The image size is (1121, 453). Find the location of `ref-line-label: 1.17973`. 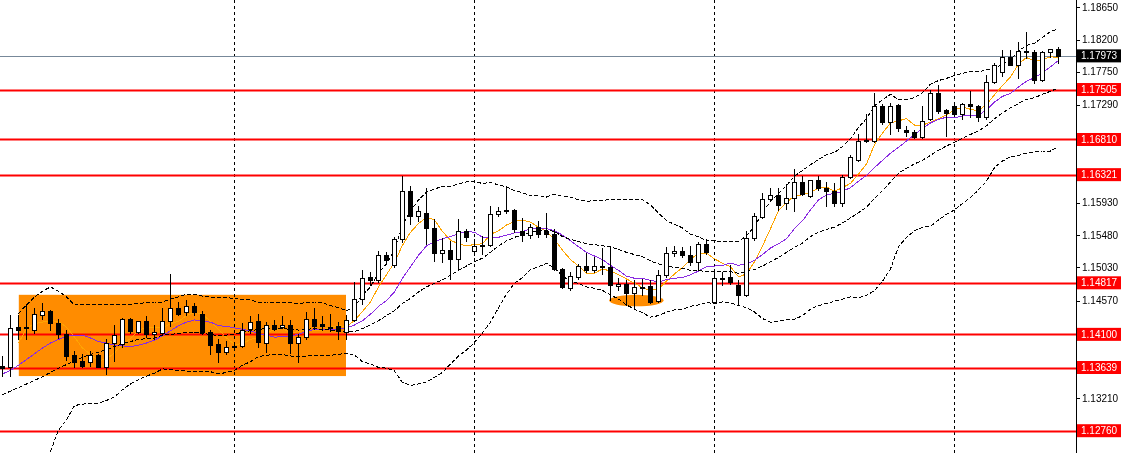

ref-line-label: 1.17973 is located at coordinates (1099, 56).